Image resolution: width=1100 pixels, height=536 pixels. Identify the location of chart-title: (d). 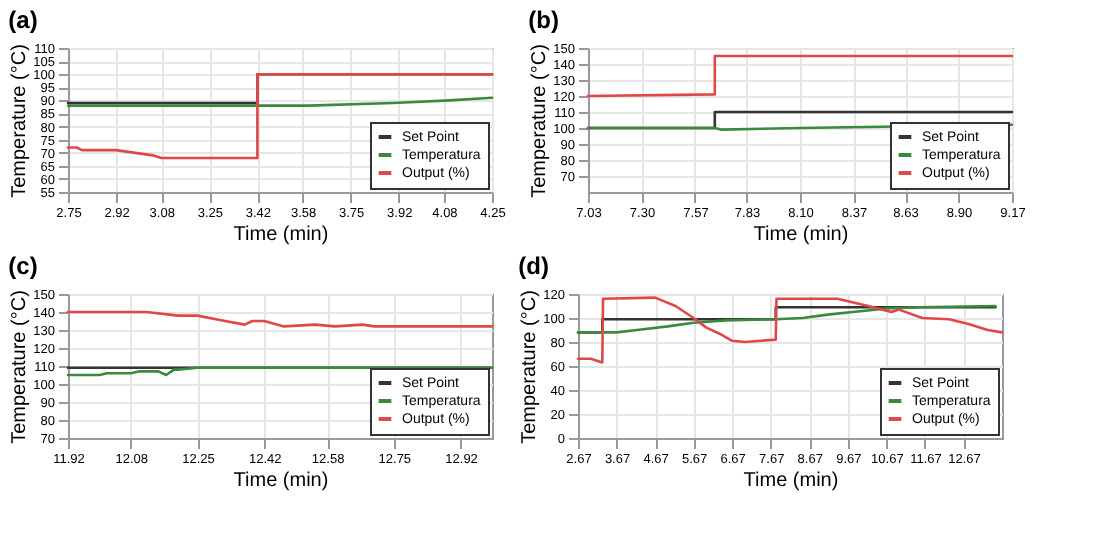
(533, 266).